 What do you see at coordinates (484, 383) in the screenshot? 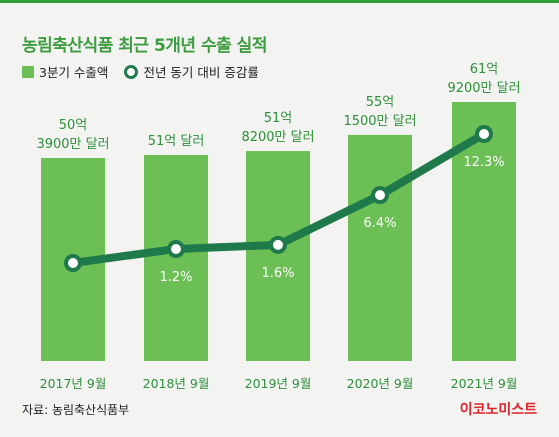
I see `x-tick-label-4: 2021년 9월` at bounding box center [484, 383].